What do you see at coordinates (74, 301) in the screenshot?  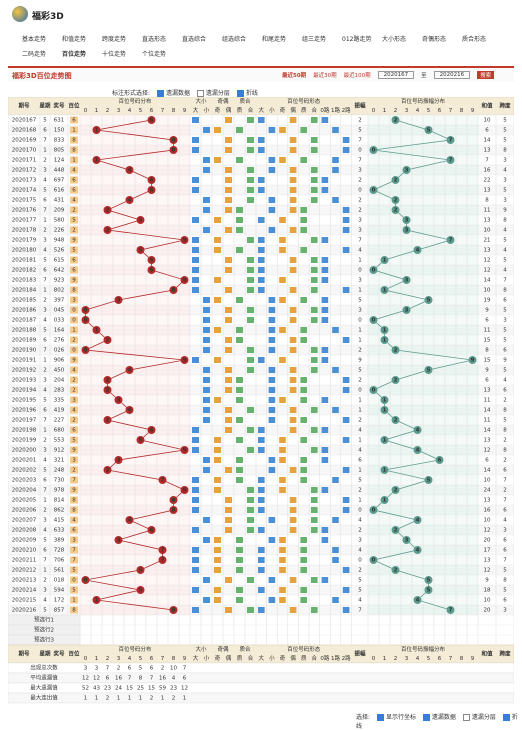 I see `hundred: 3` at bounding box center [74, 301].